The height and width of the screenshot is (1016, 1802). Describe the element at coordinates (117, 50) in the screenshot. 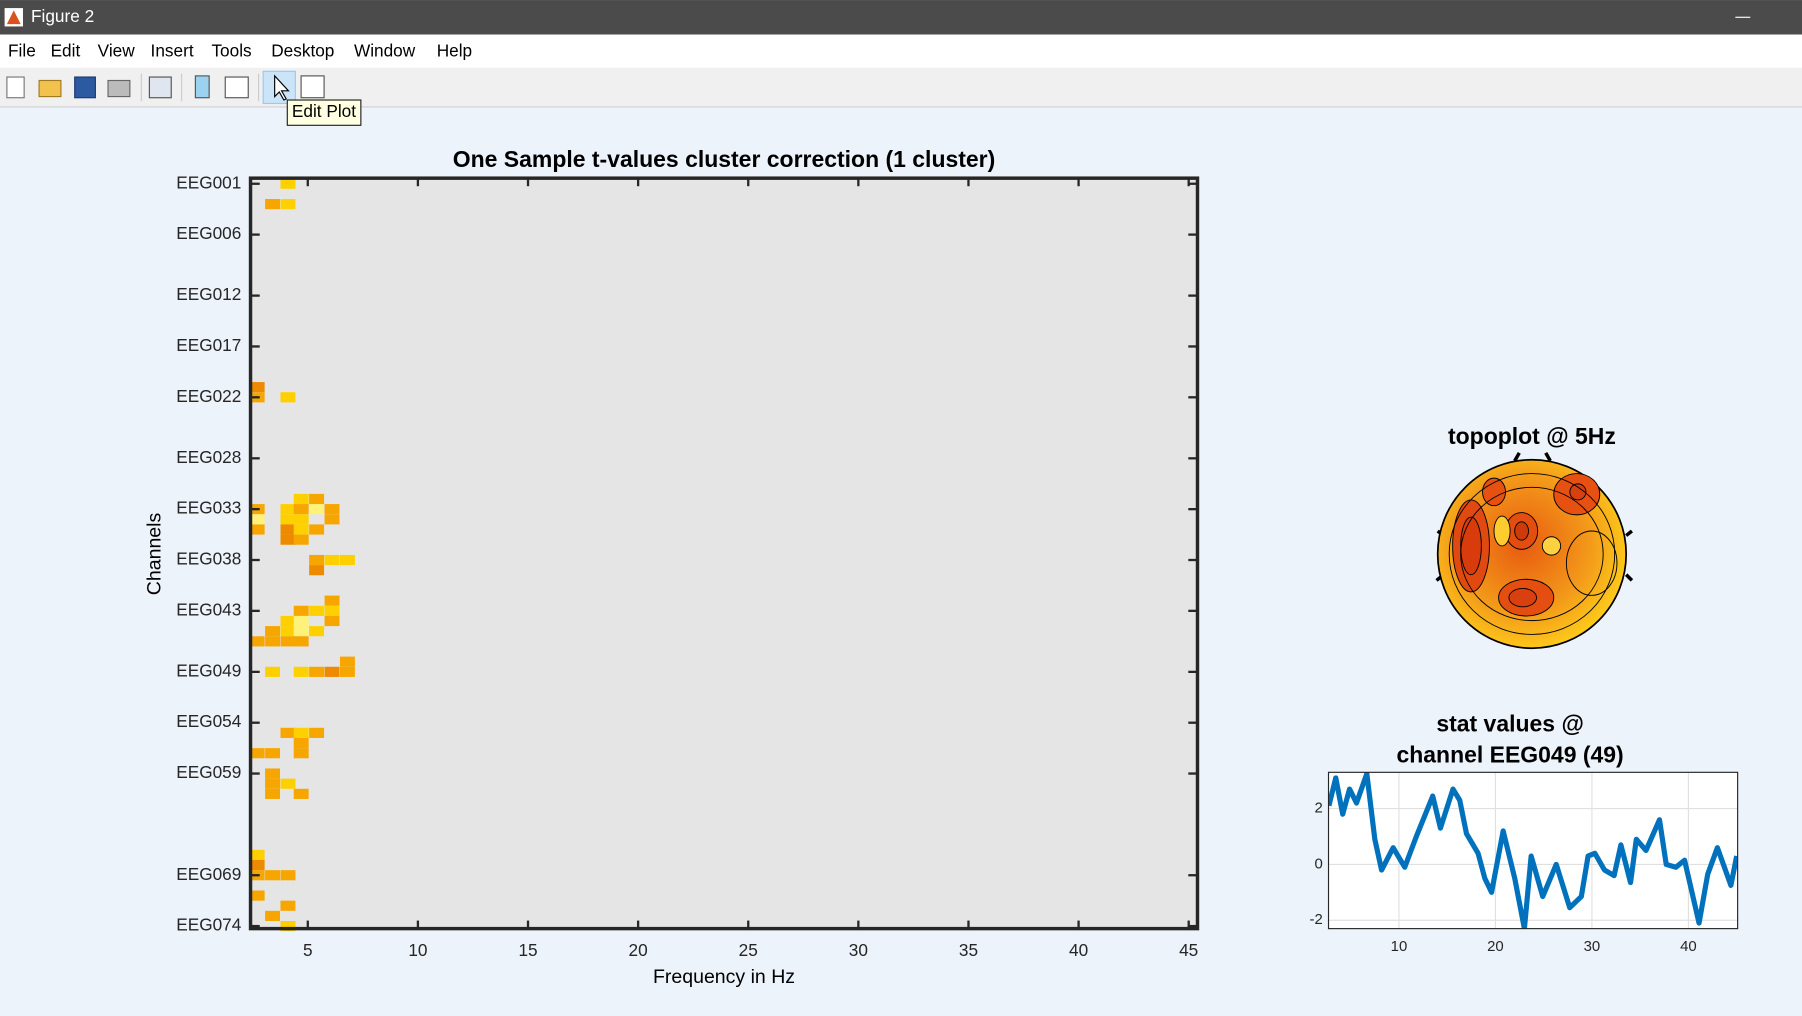

I see `menu-item: View` at that location.